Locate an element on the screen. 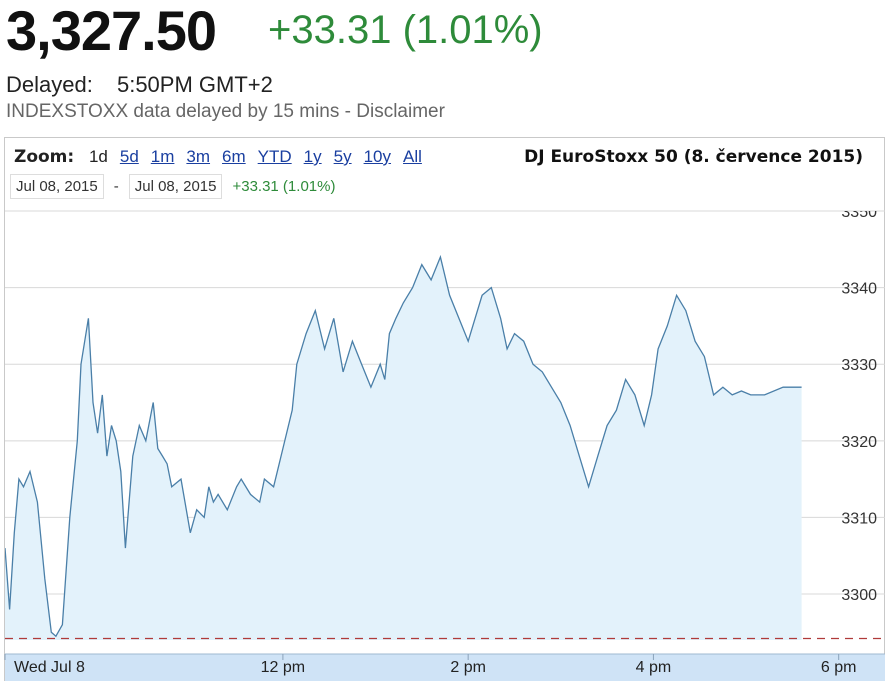 Image resolution: width=887 pixels, height=683 pixels. x-tick-label: 4 pm is located at coordinates (654, 667).